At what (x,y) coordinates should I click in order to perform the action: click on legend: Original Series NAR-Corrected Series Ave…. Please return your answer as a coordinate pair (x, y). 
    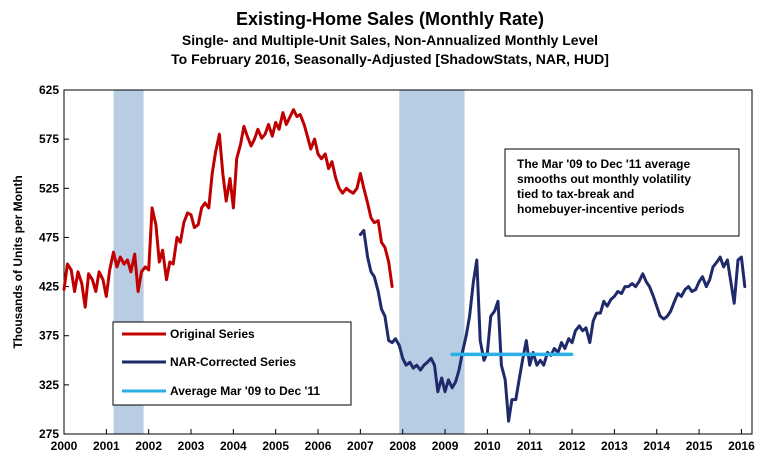
    Looking at the image, I should click on (232, 363).